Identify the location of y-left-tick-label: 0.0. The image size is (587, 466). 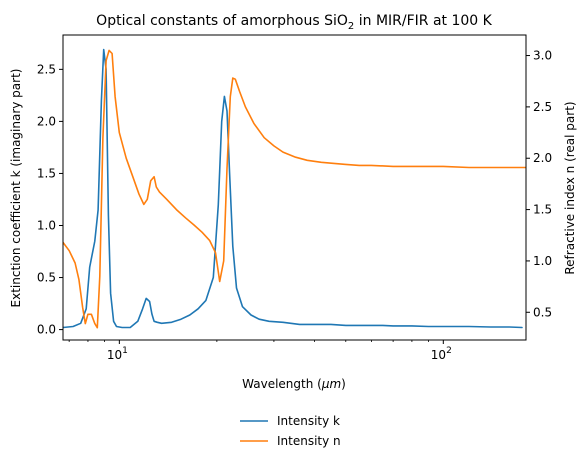
(46, 330).